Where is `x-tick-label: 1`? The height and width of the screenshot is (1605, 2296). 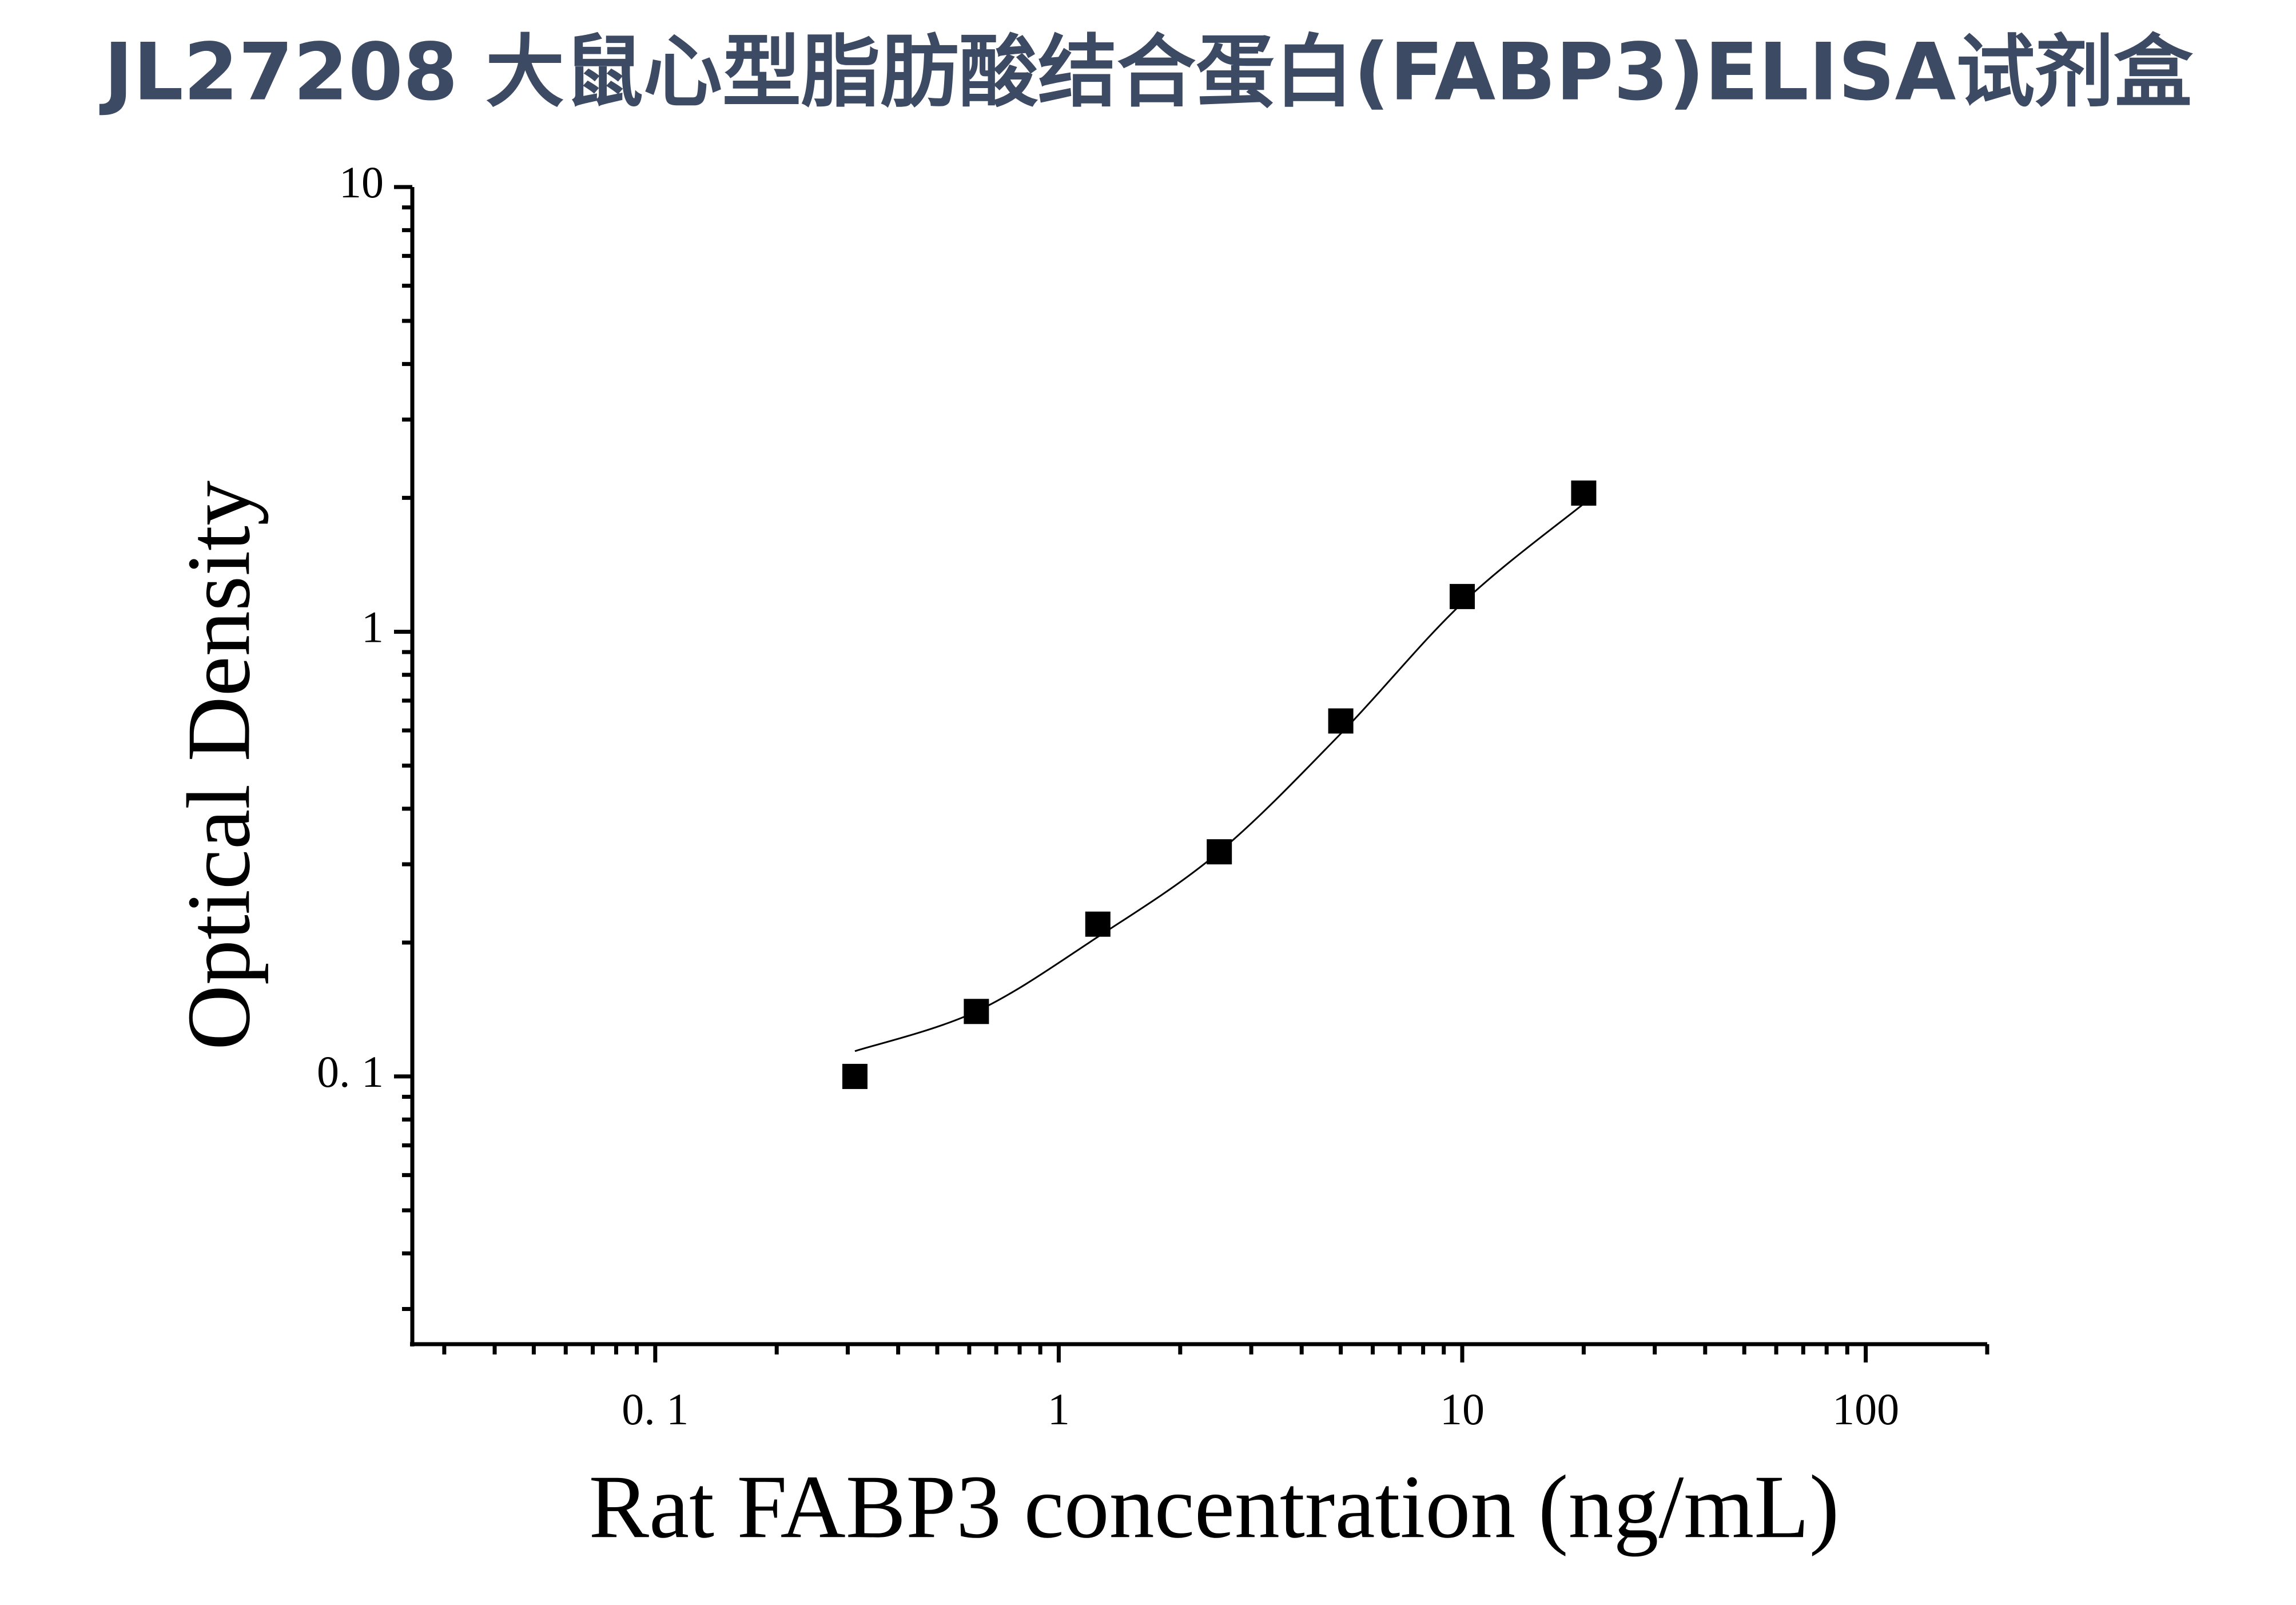 x-tick-label: 1 is located at coordinates (1059, 1409).